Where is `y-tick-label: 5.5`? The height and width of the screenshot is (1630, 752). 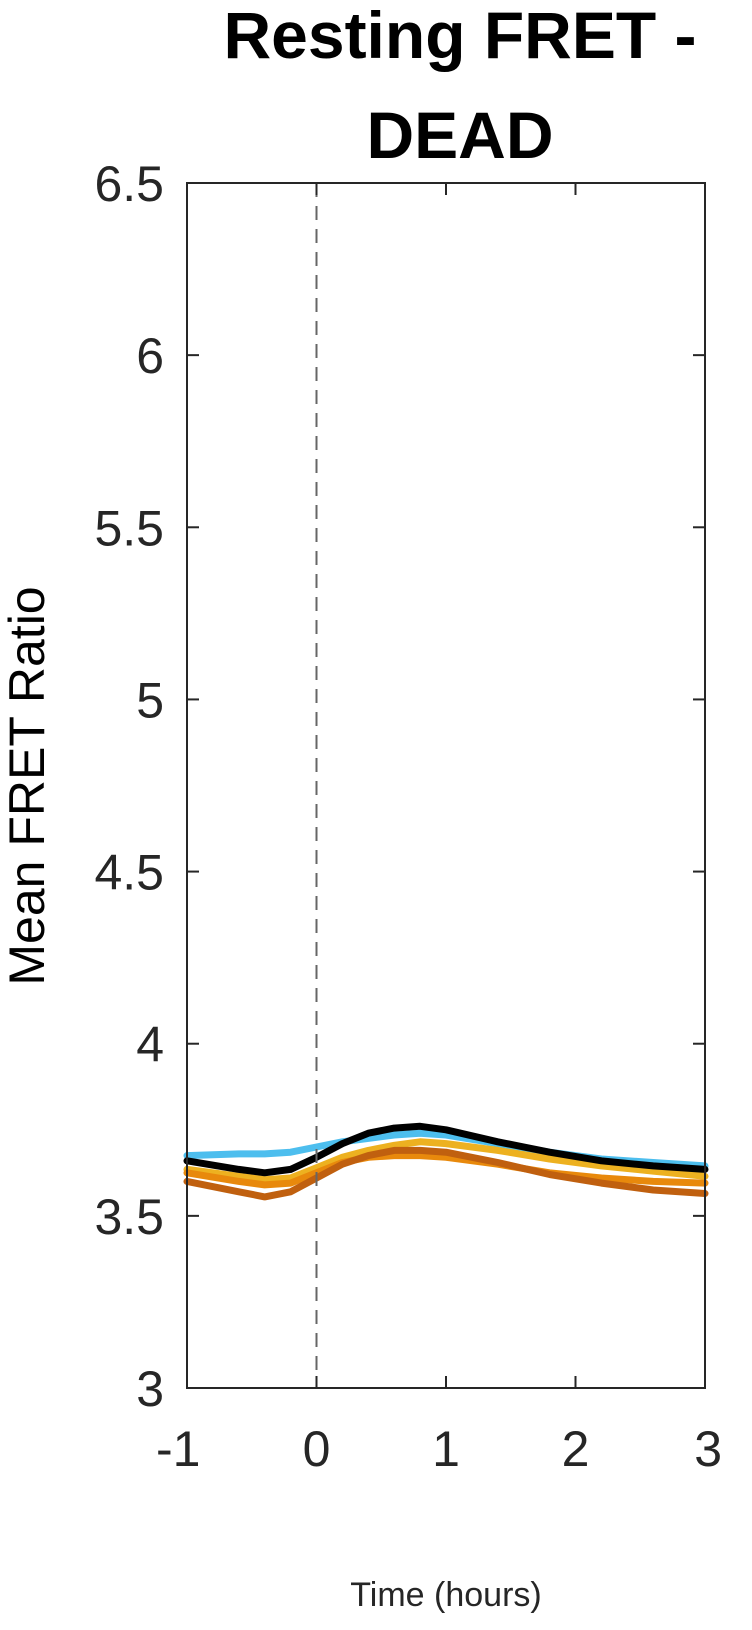
y-tick-label: 5.5 is located at coordinates (129, 528).